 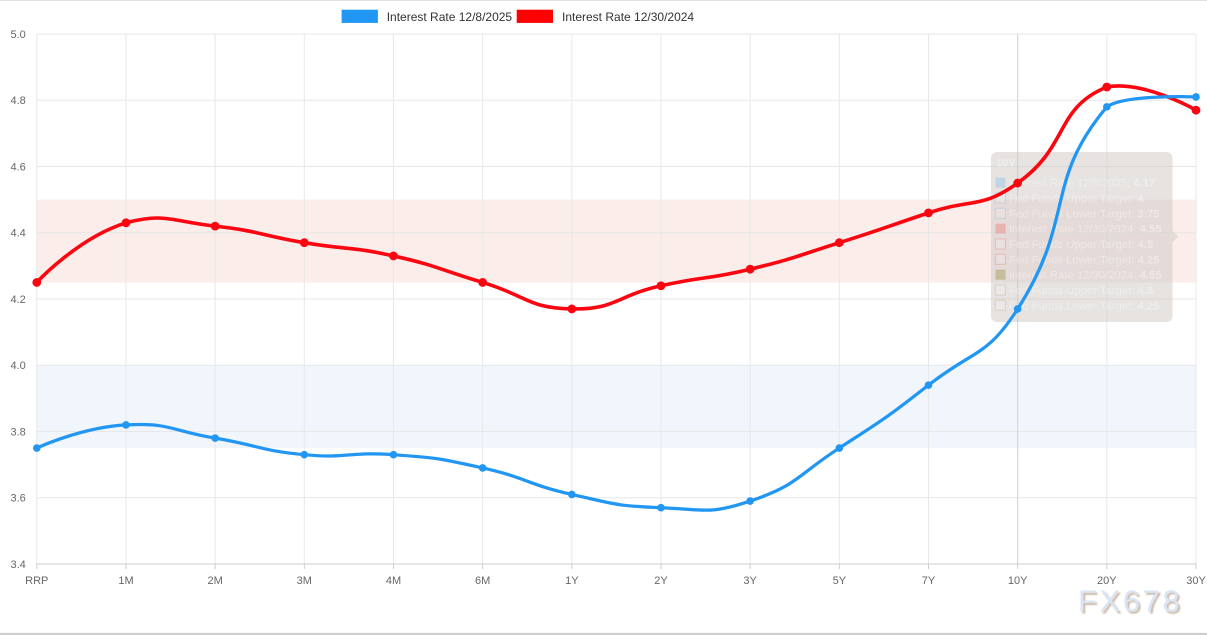 I want to click on svg-text: 3M, so click(x=304, y=581).